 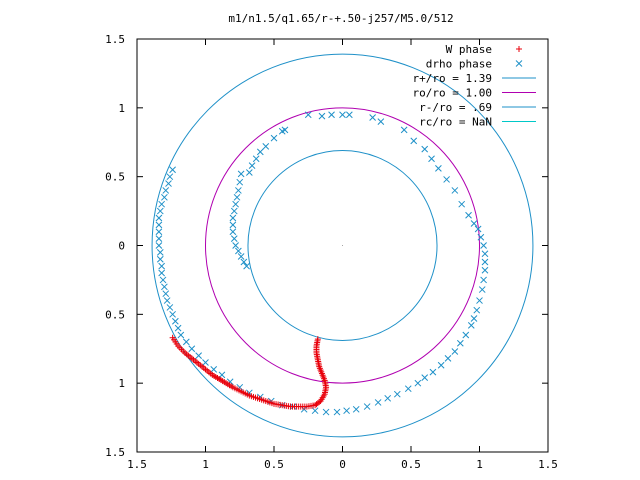 I want to click on chart-title: m1/n1.5/q1.65/r-+.50-j257/M5.0/512, so click(x=340, y=18).